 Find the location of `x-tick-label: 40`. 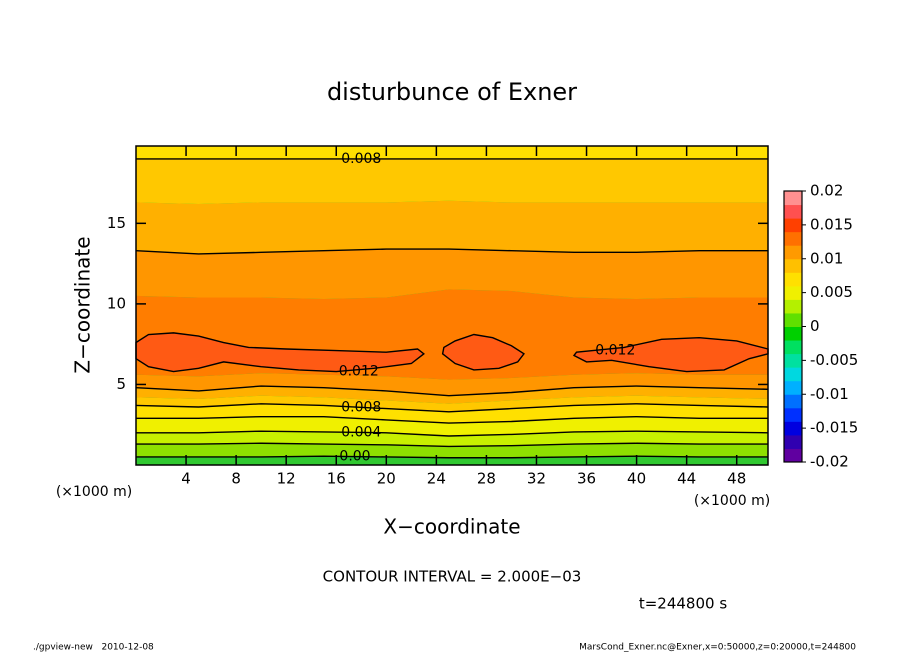

x-tick-label: 40 is located at coordinates (636, 479).